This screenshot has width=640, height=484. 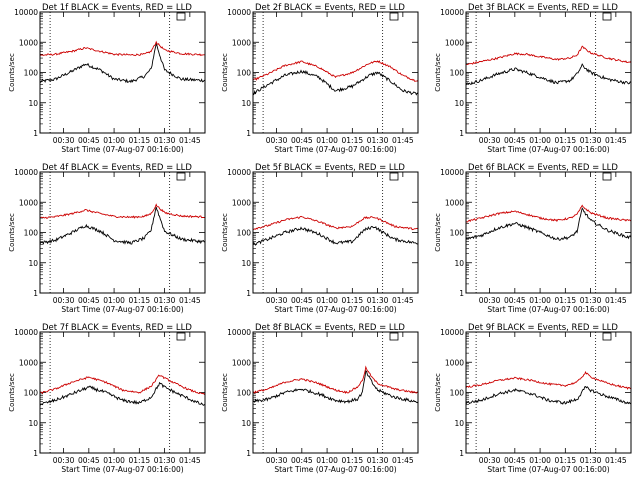 What do you see at coordinates (239, 332) in the screenshot?
I see `chart-8-ytick-label: 10000` at bounding box center [239, 332].